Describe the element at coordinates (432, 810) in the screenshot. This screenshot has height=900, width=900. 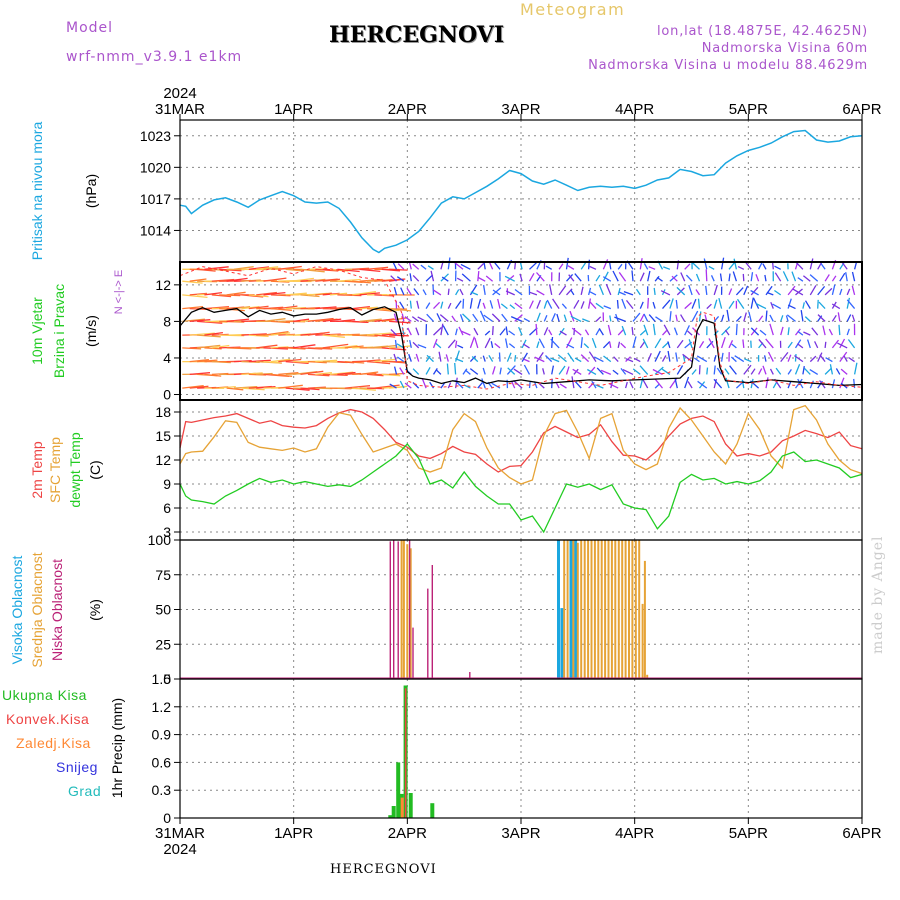
I see `precip-total-bar` at that location.